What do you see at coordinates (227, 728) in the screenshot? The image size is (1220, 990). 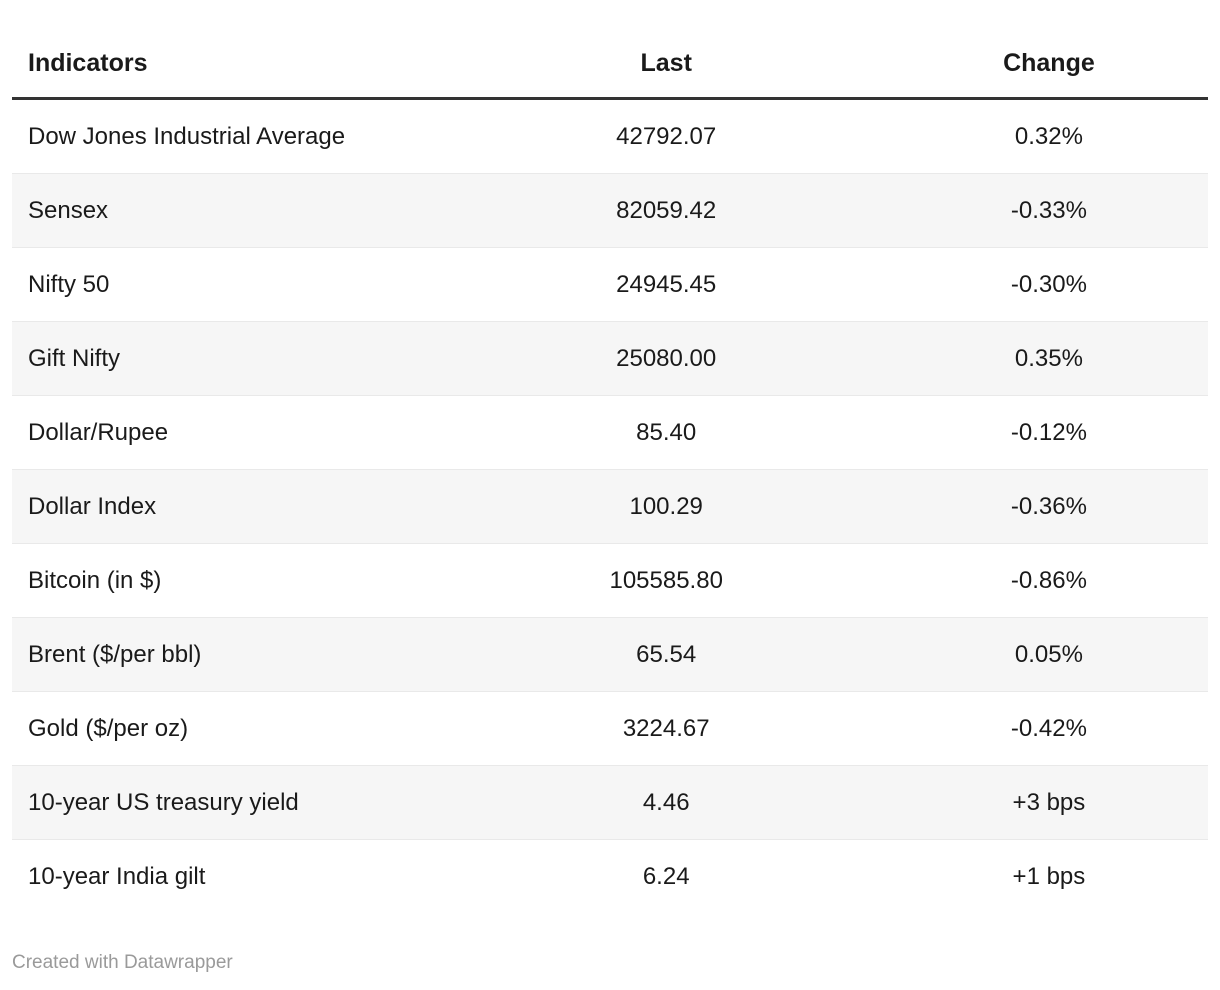 I see `indicator-name-cell: Gold ($/per oz)` at bounding box center [227, 728].